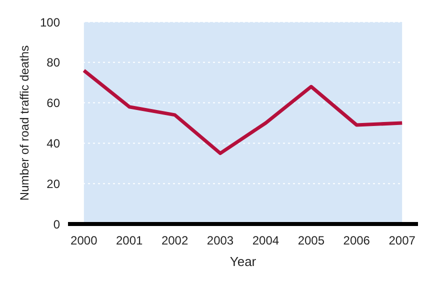  I want to click on y-tick-label: 100, so click(50, 22).